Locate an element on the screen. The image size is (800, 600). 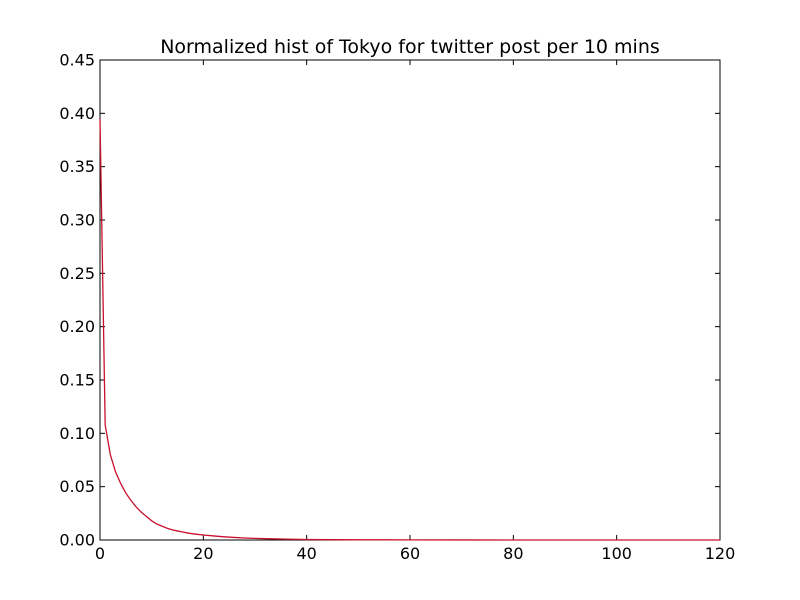
x-tick-label: 60 is located at coordinates (410, 553).